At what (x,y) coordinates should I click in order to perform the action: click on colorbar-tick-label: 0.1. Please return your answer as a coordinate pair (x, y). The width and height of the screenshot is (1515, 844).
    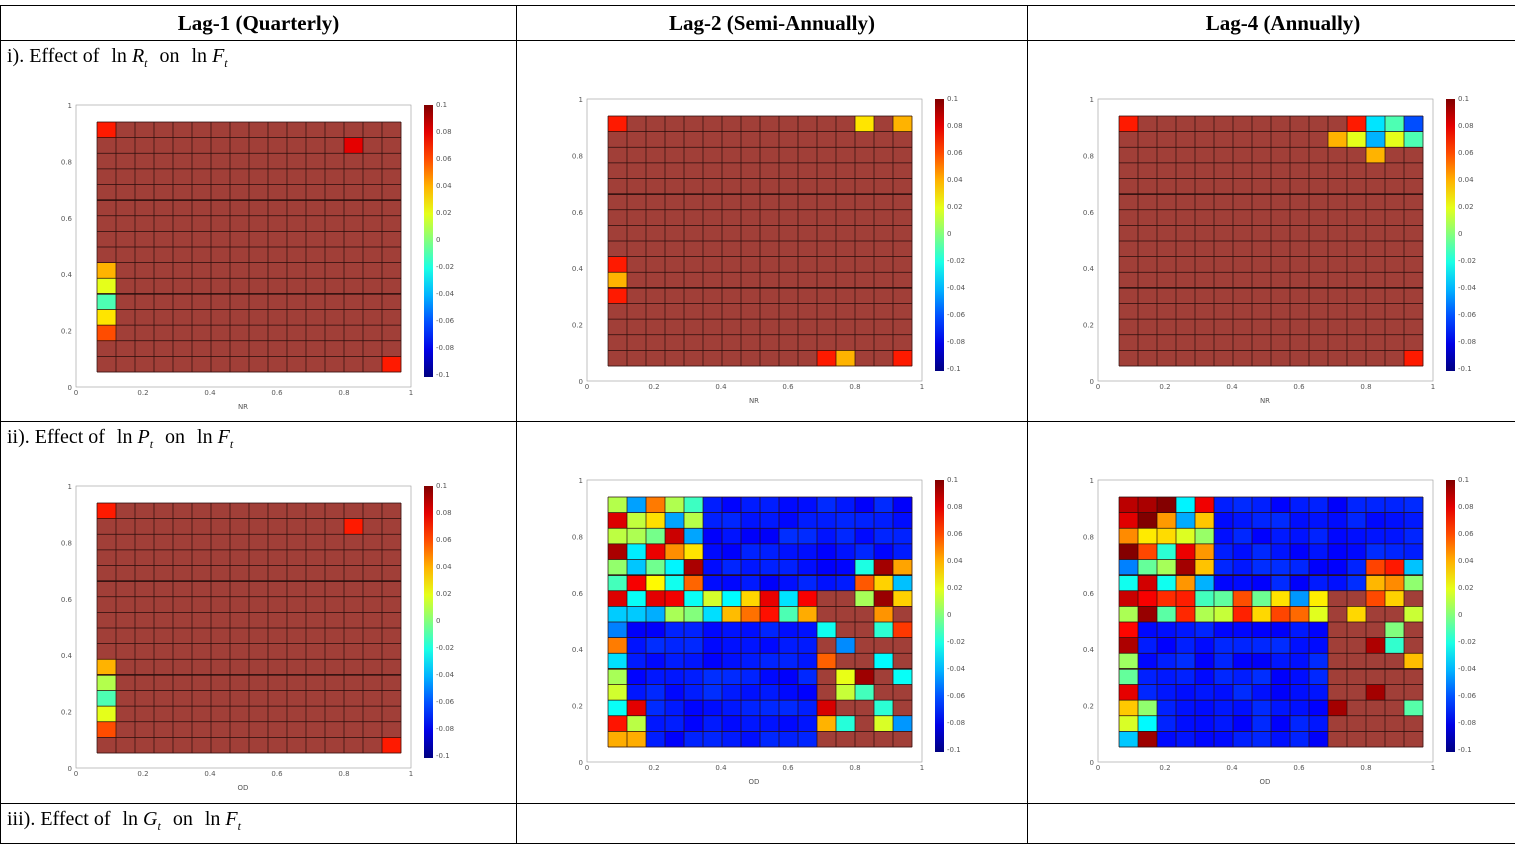
    Looking at the image, I should click on (441, 486).